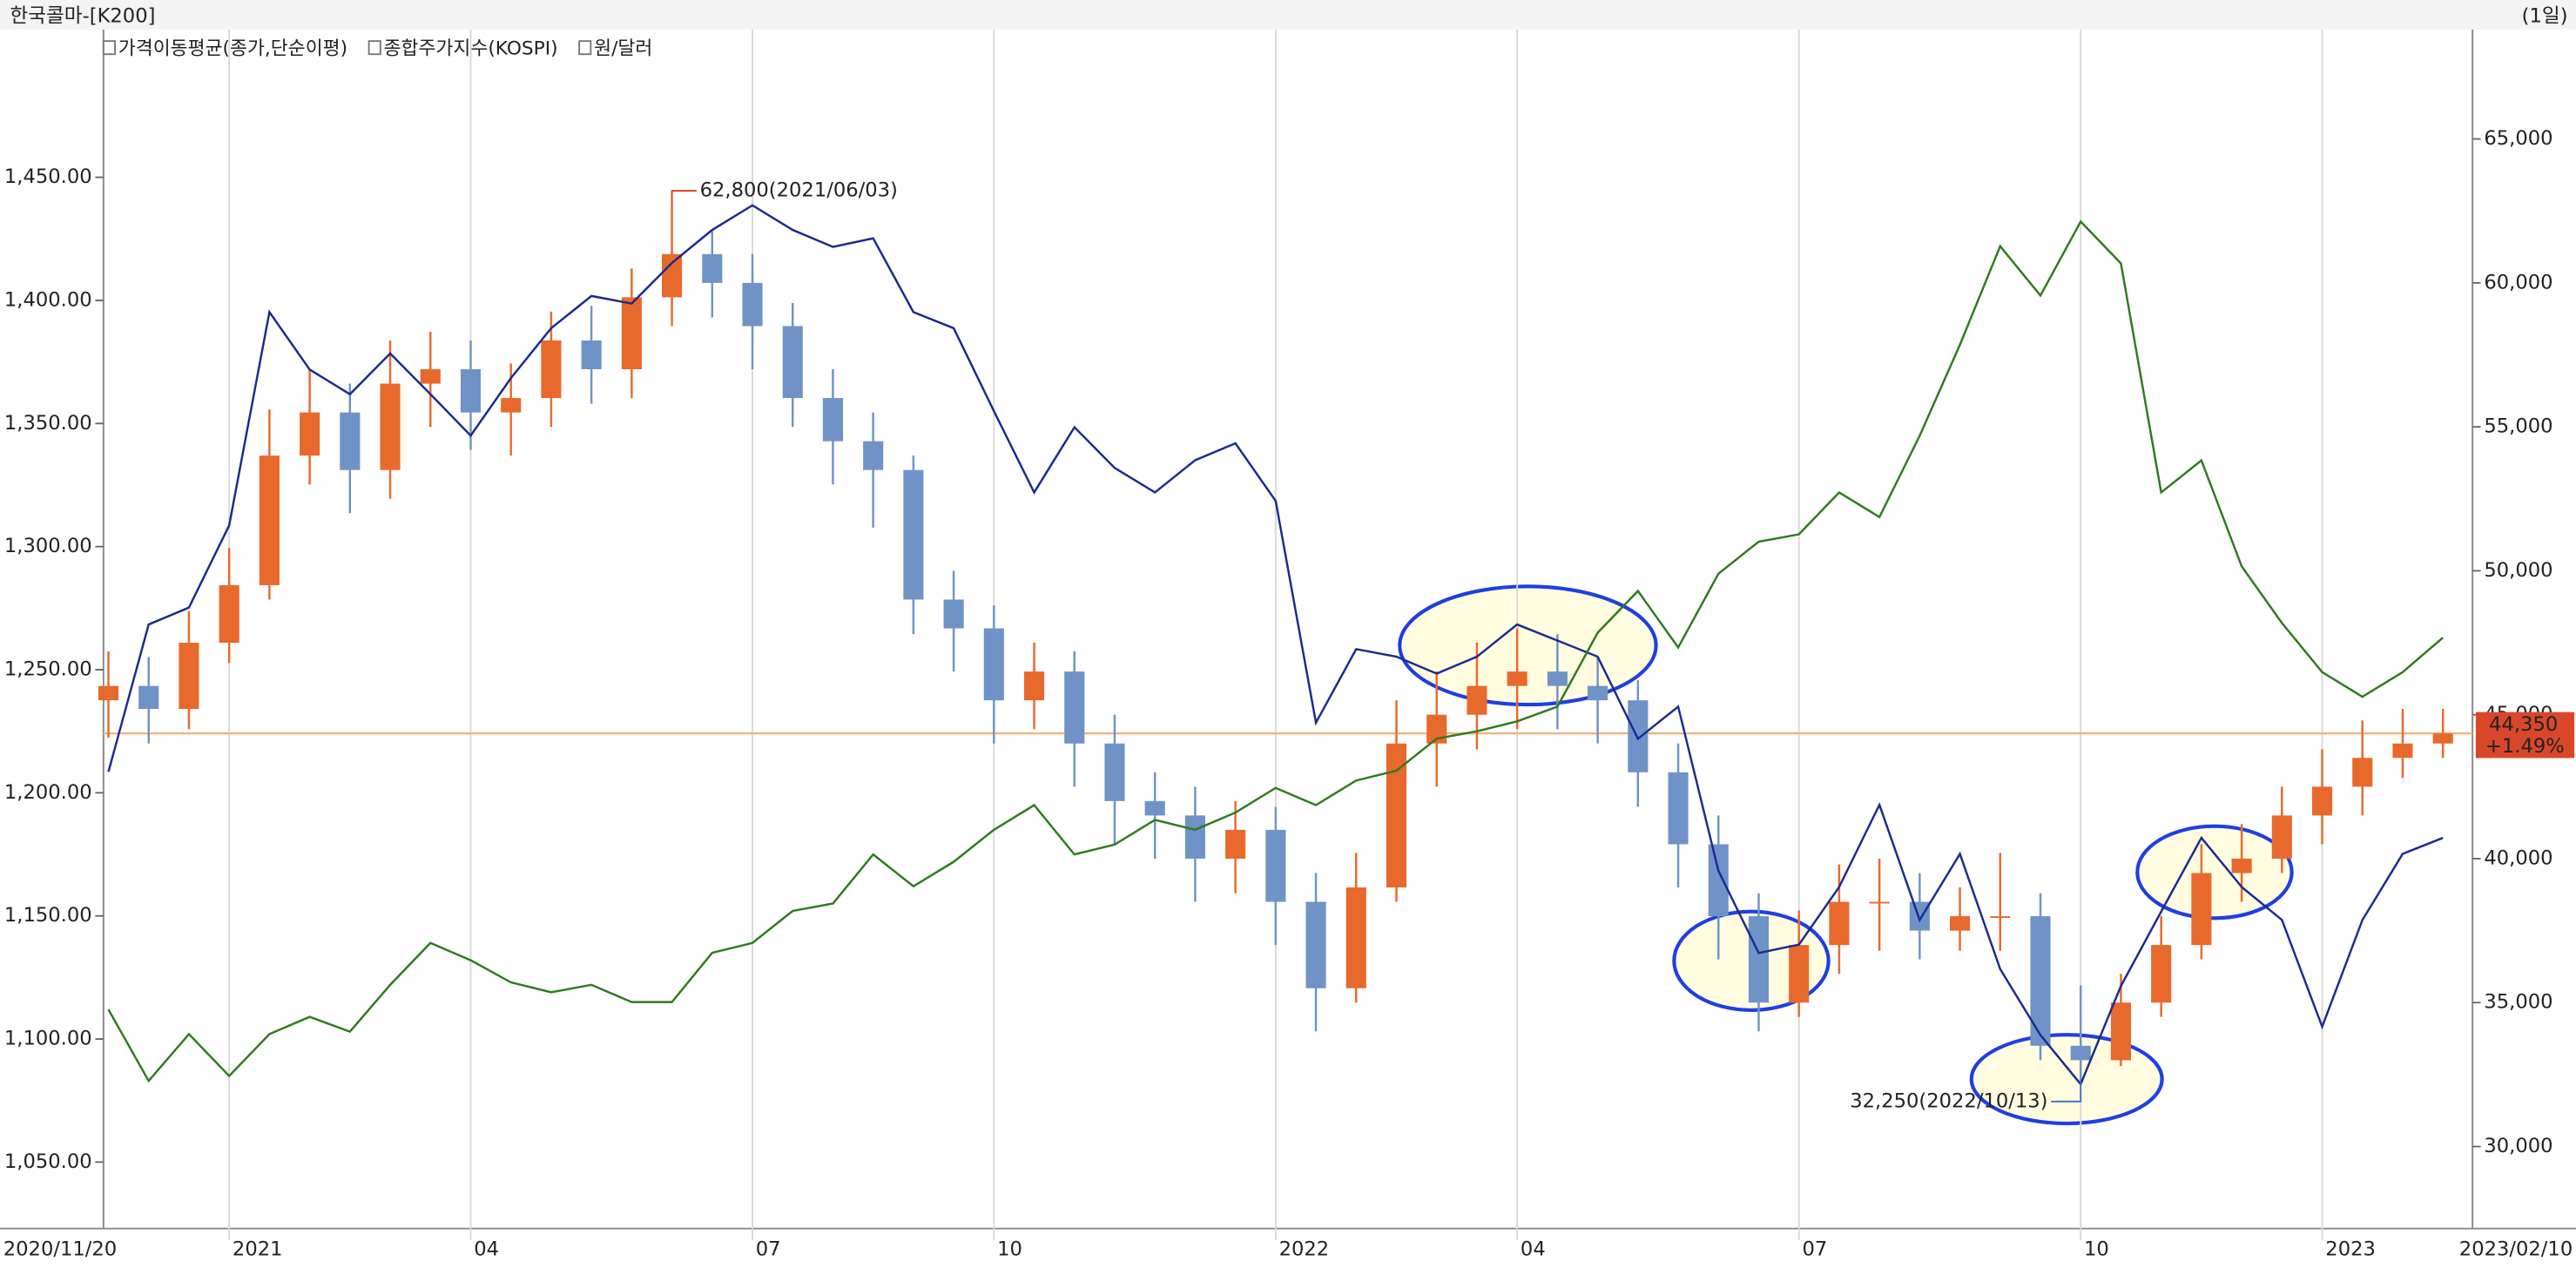  I want to click on last-price-box, so click(2525, 735).